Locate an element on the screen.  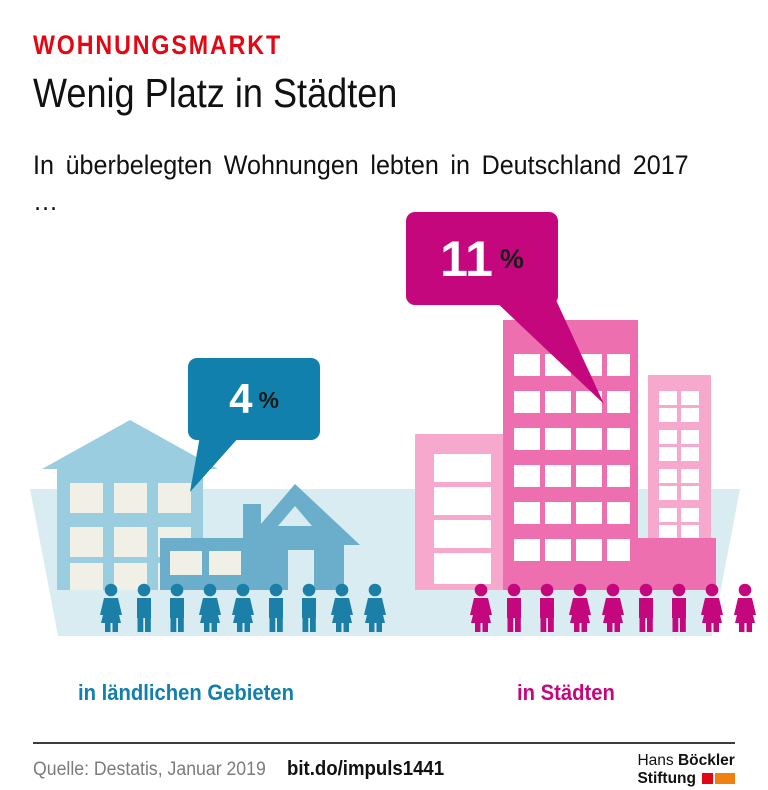
value-bubble-rural-box: 4 % is located at coordinates (254, 399).